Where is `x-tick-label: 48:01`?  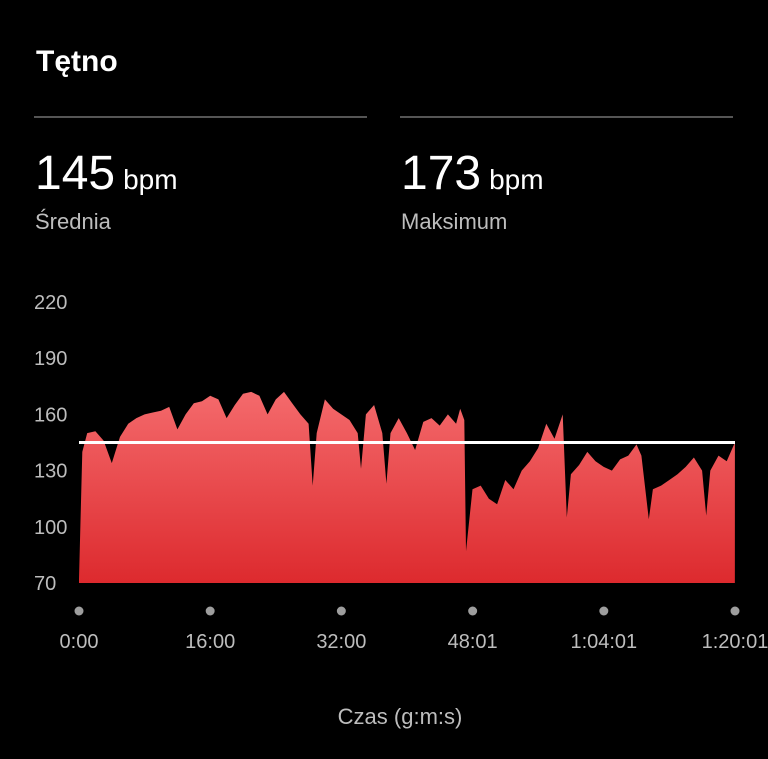 x-tick-label: 48:01 is located at coordinates (473, 642).